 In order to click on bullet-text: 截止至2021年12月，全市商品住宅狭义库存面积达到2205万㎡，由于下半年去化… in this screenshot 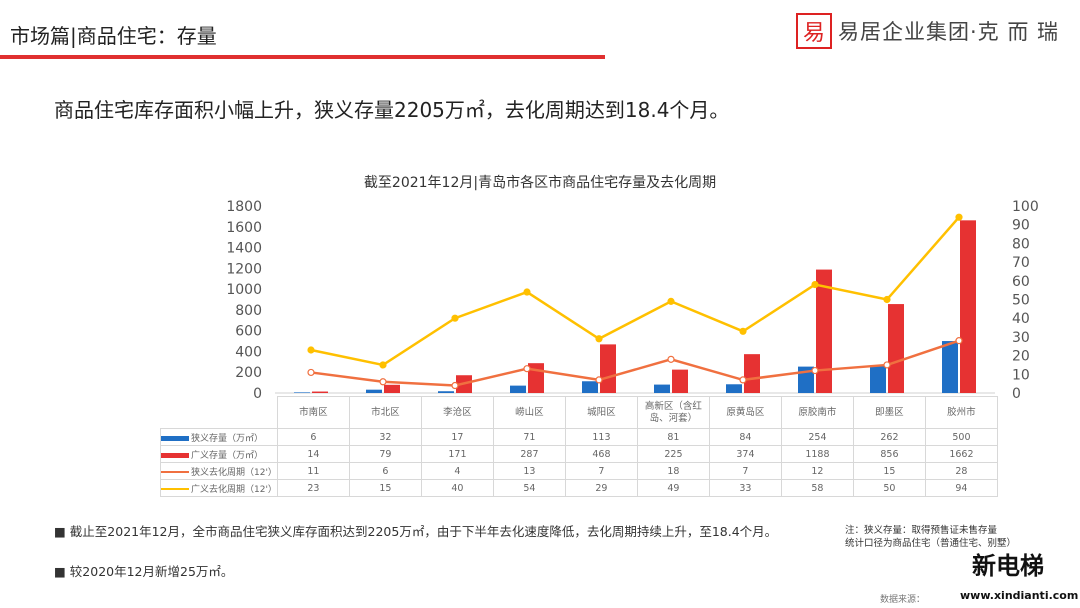, I will do `click(423, 531)`.